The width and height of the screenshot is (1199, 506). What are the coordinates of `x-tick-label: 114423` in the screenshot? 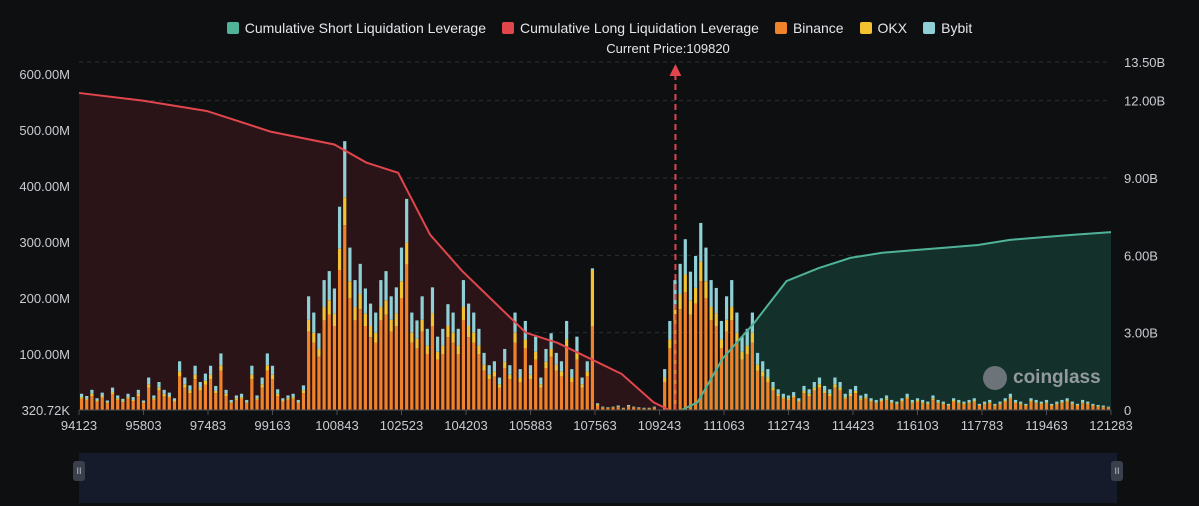 It's located at (853, 425).